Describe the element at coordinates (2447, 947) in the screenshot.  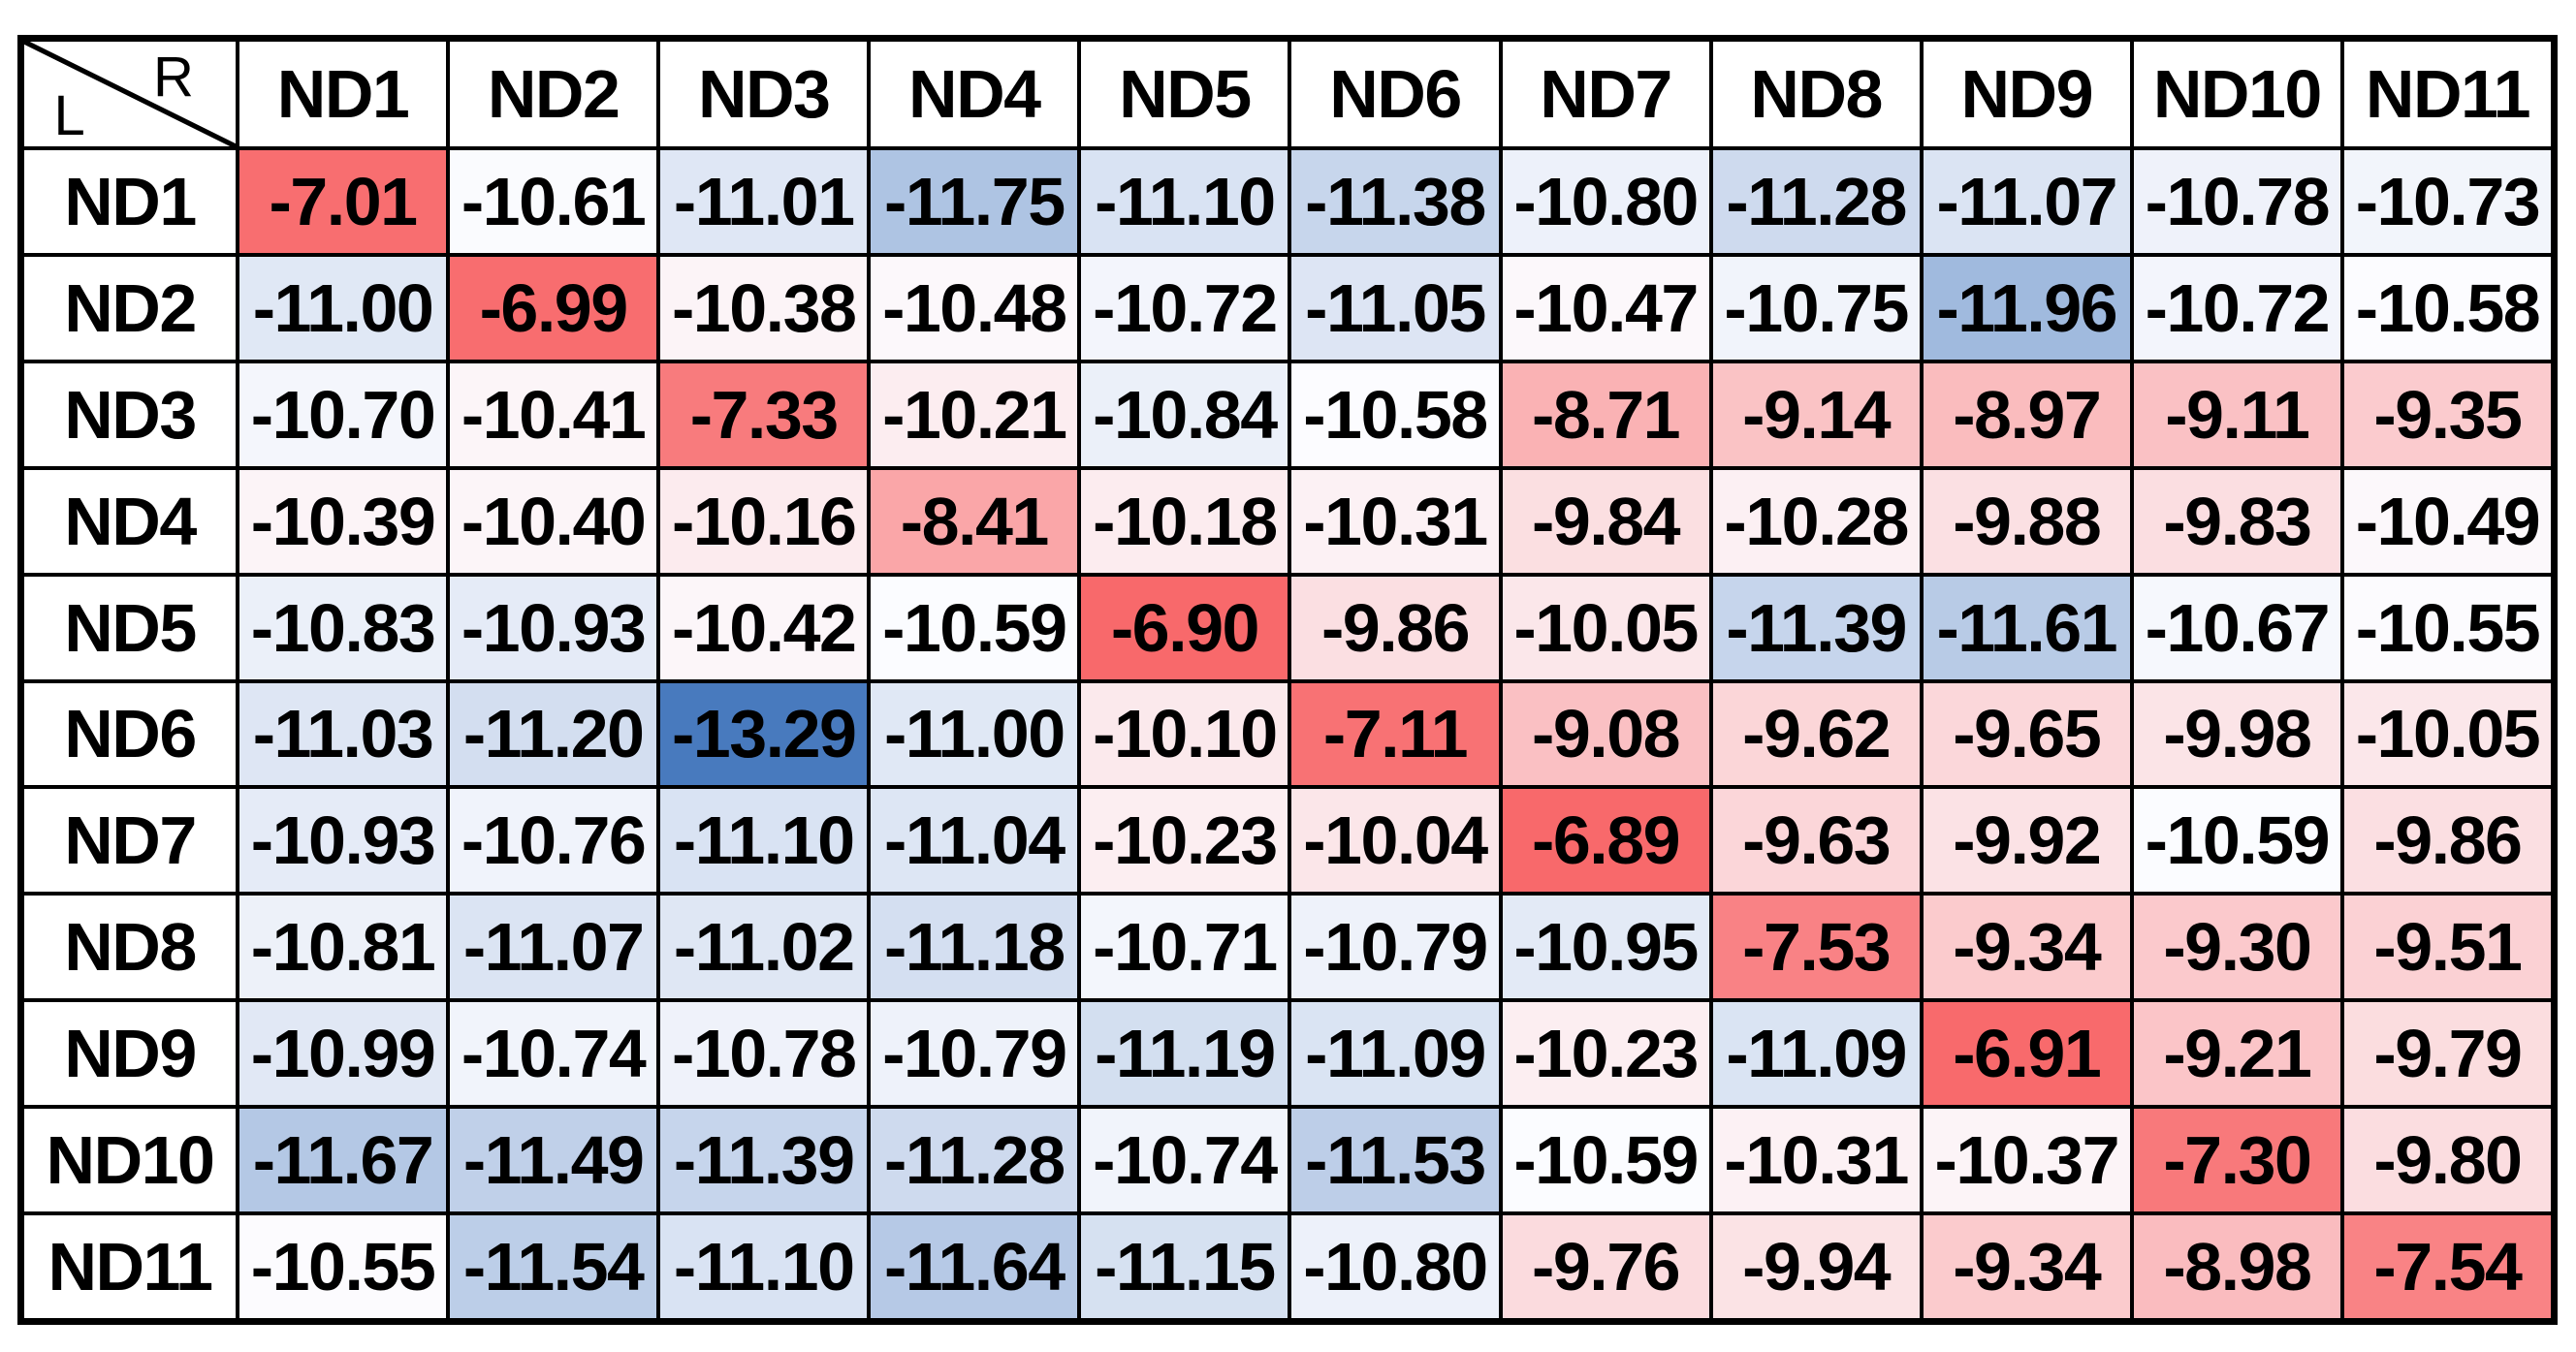
I see `heatmap-cell-nd8-nd11: -9.51` at that location.